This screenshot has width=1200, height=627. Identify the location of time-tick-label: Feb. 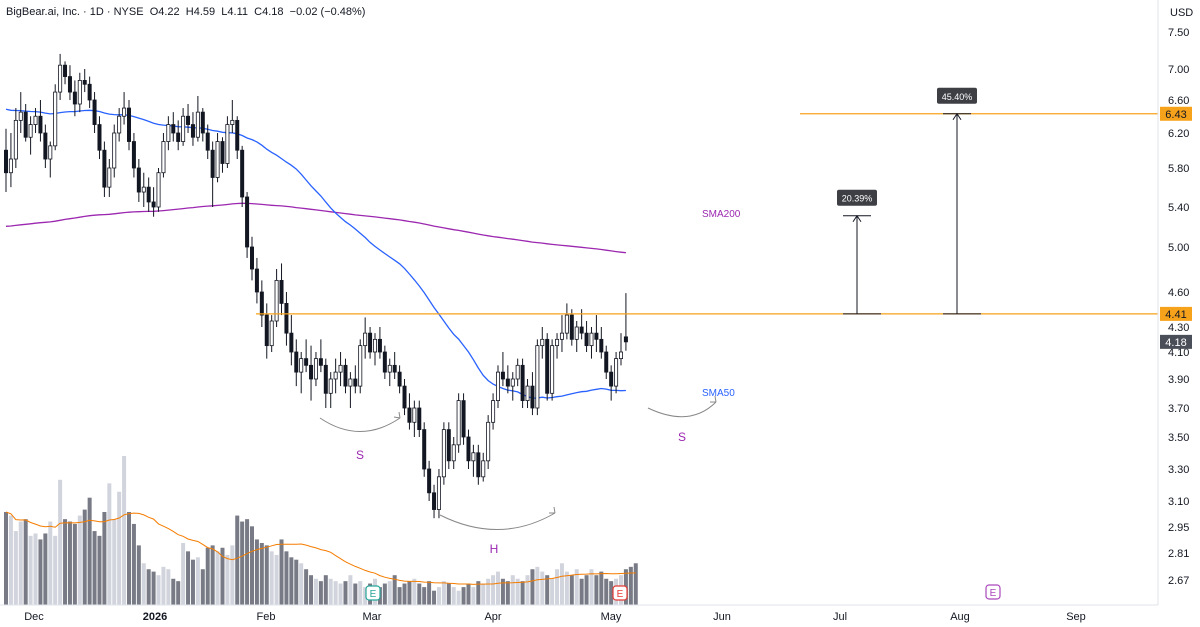
(266, 617).